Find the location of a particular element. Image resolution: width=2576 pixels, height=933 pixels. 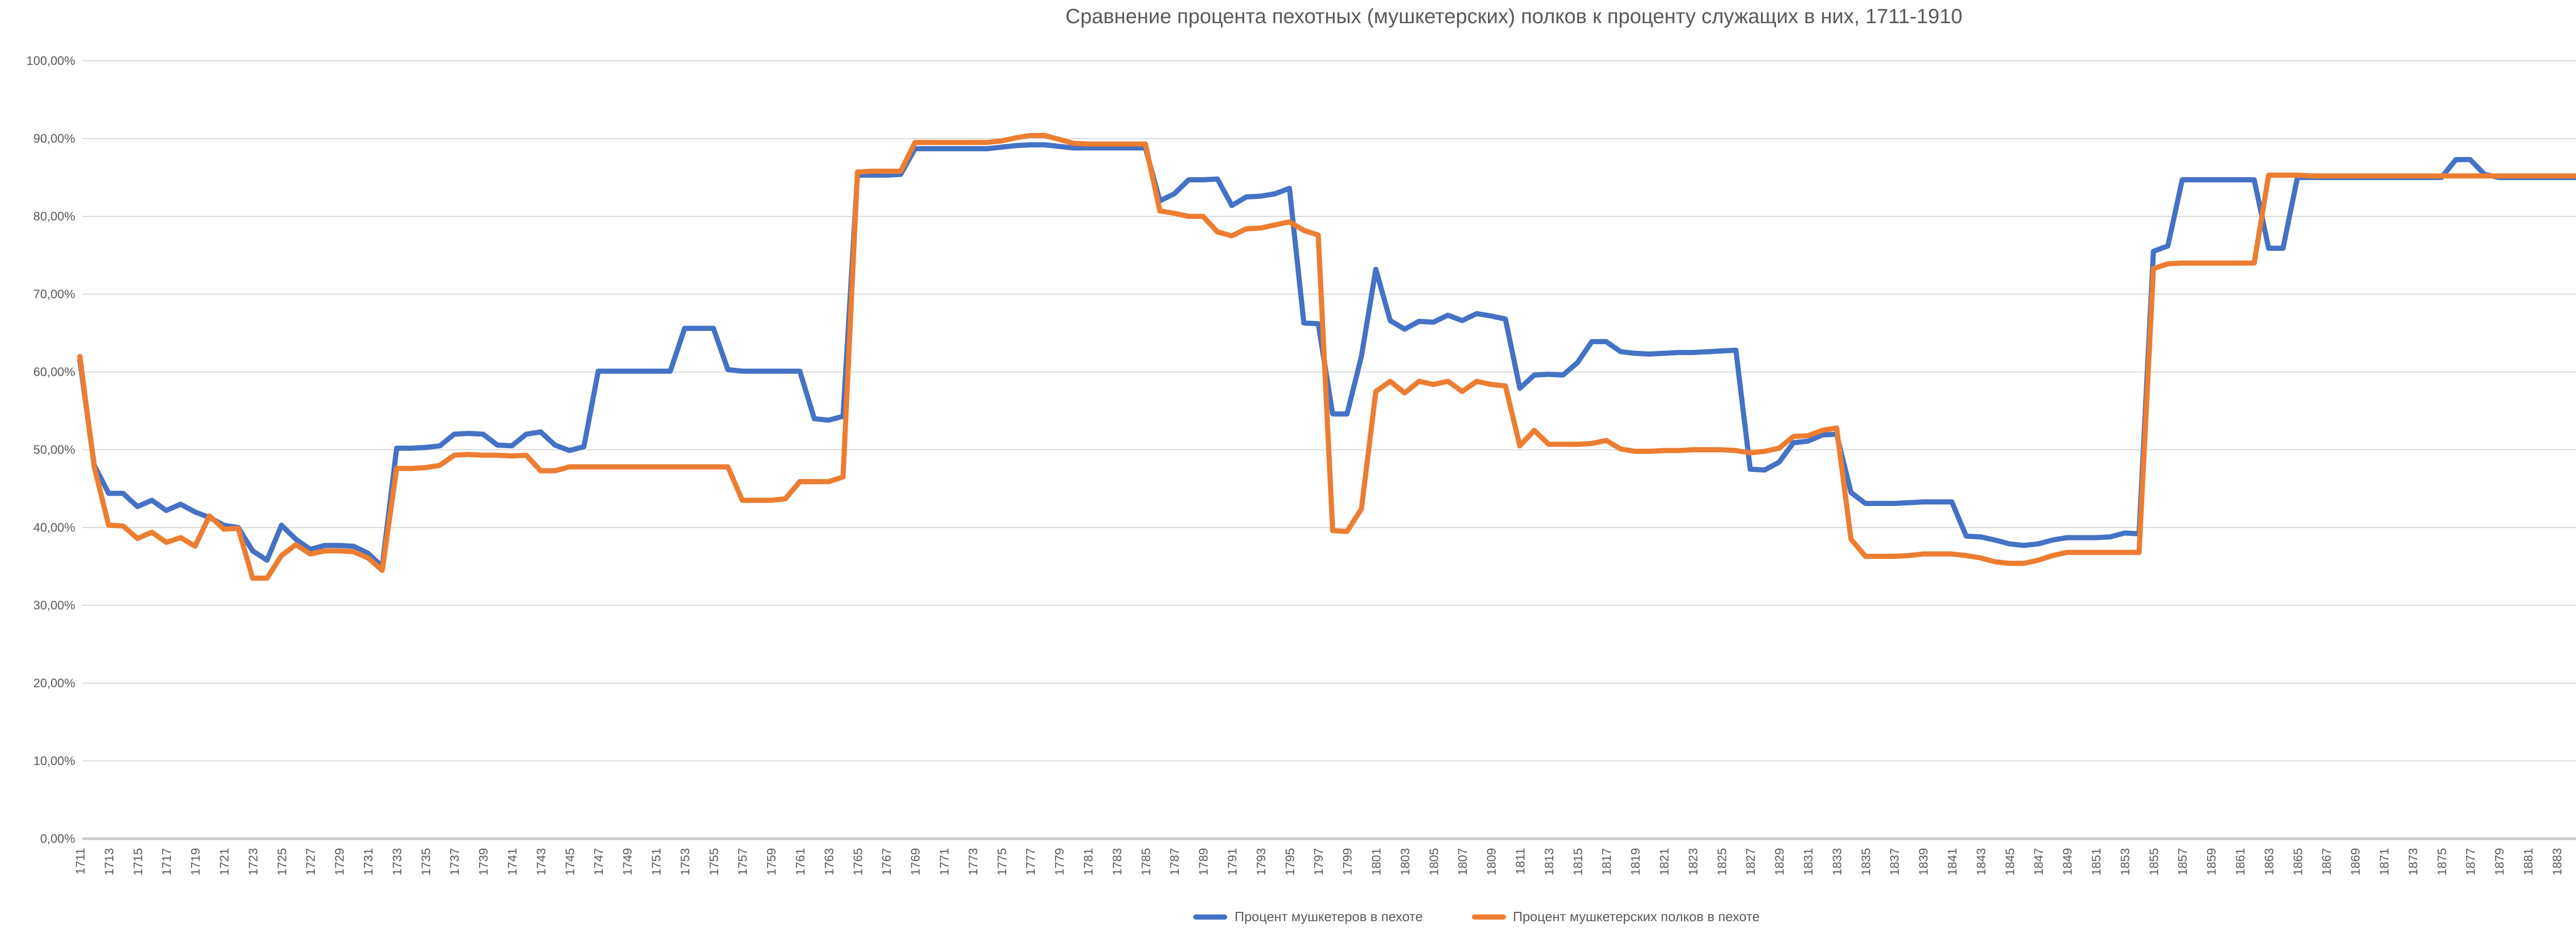

x-axis-label: 1803 is located at coordinates (1405, 861).